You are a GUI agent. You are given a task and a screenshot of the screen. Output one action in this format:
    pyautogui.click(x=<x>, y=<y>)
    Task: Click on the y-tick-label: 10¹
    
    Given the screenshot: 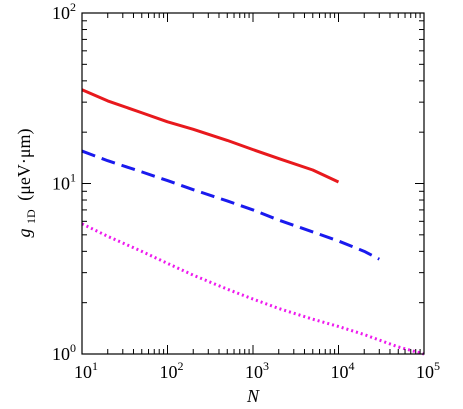 What is the action you would take?
    pyautogui.click(x=64, y=182)
    